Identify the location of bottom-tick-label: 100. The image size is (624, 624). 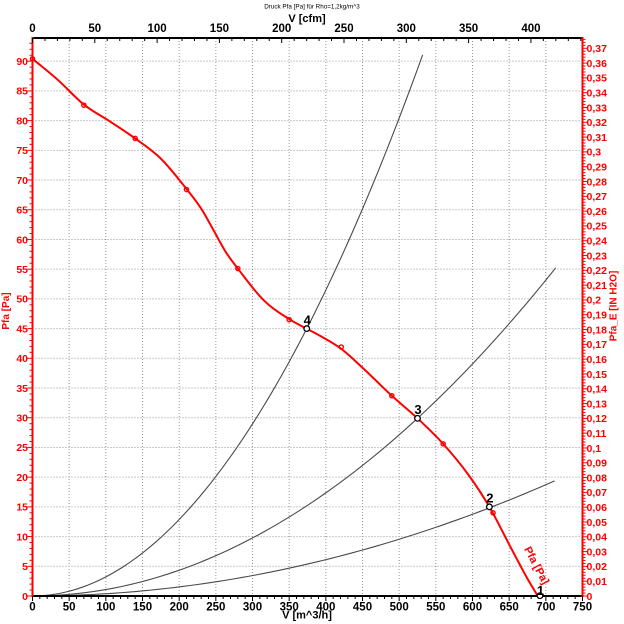
(105, 607).